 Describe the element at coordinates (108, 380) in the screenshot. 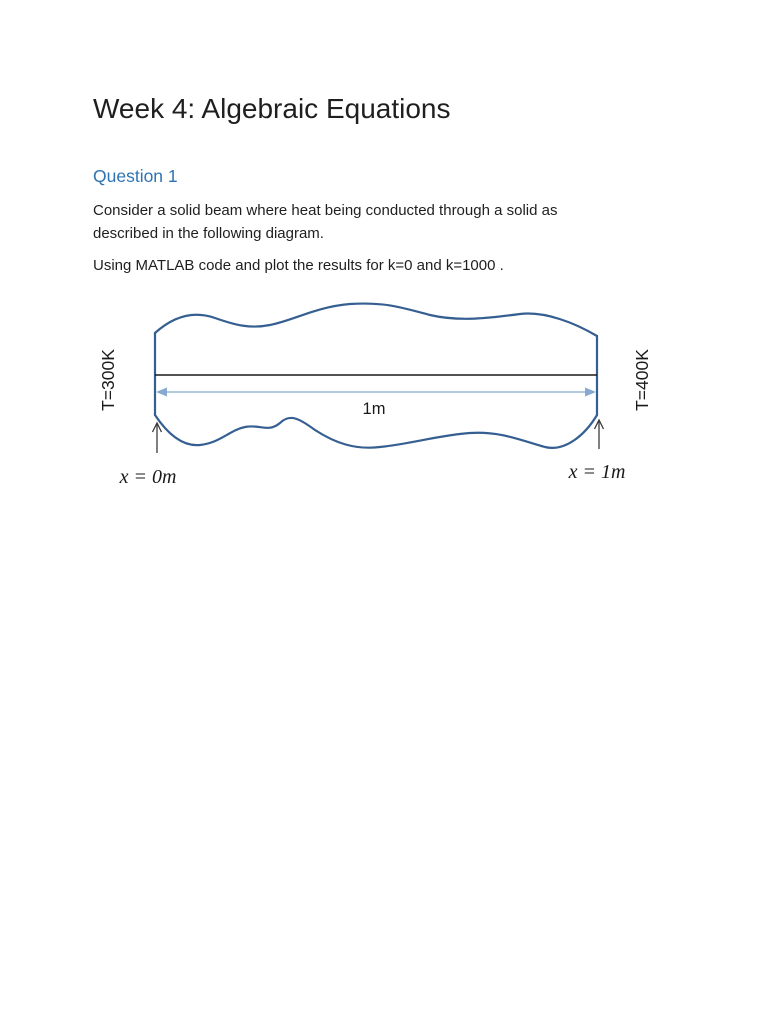

I see `left-temperature-label: T=300K` at that location.